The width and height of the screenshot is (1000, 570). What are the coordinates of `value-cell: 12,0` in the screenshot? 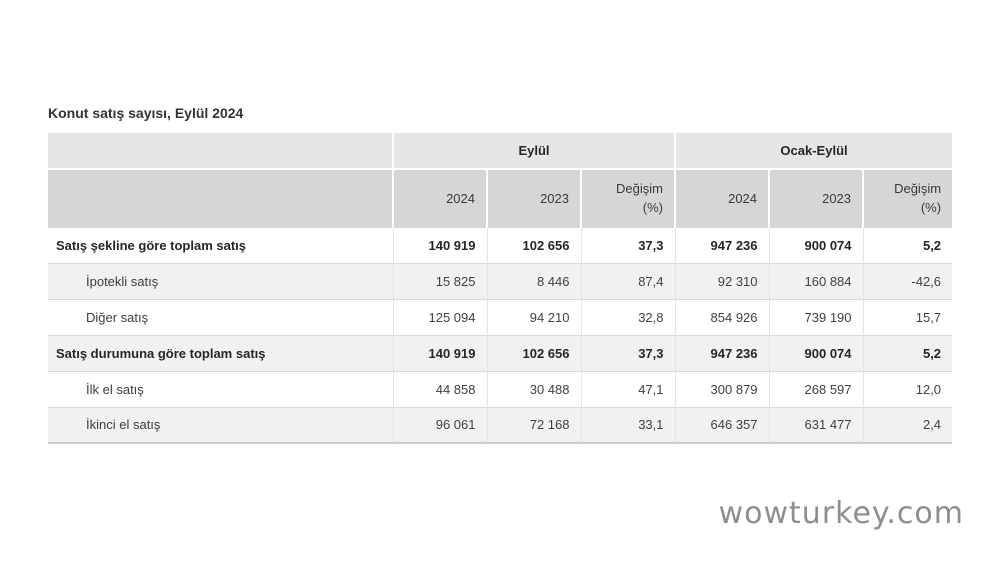 It's located at (907, 388).